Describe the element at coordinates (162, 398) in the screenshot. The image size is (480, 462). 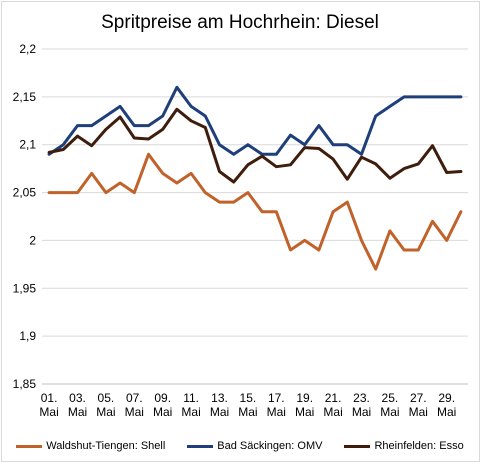
I see `x-tick-label: 09.` at that location.